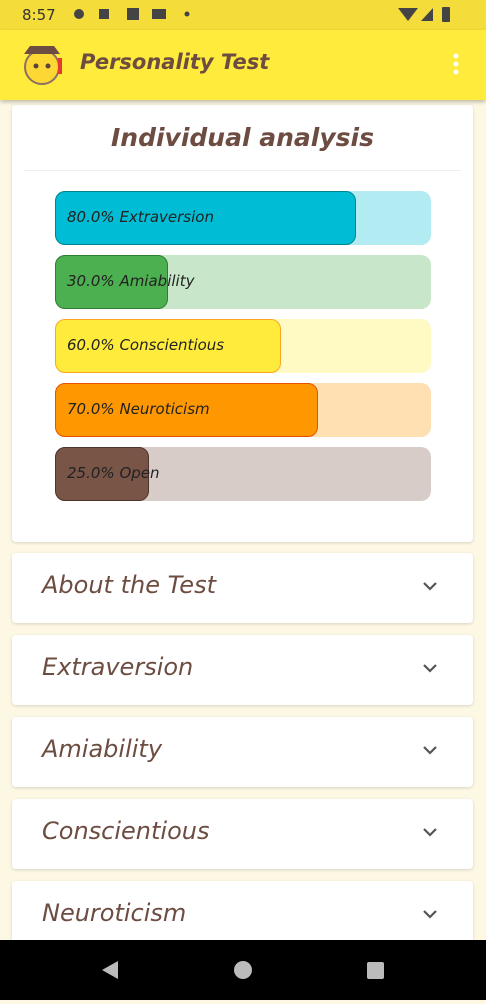  I want to click on bar-track: 30.0% Amiability, so click(243, 282).